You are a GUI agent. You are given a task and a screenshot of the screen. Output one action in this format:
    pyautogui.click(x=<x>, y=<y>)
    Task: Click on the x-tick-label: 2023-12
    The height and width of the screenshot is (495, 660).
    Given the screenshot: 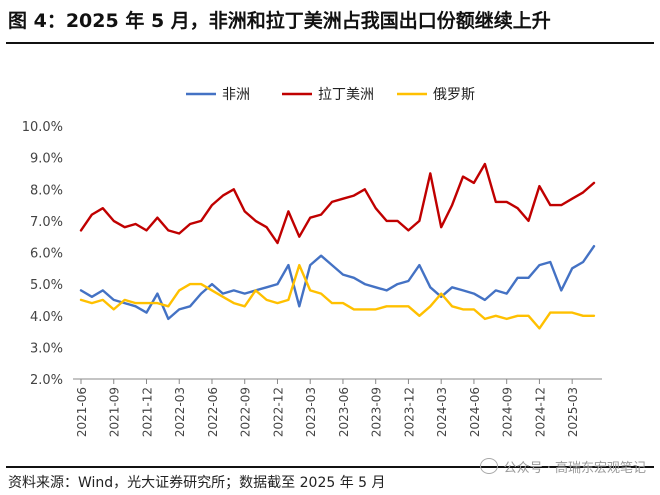 What is the action you would take?
    pyautogui.click(x=409, y=412)
    